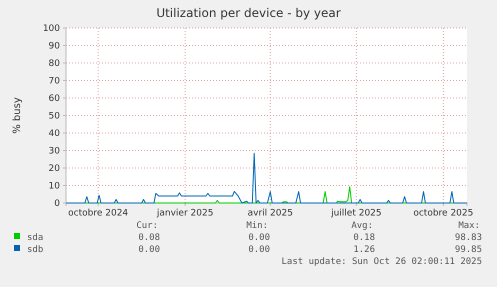  Describe the element at coordinates (17, 115) in the screenshot. I see `y-axis-title: % busy` at that location.